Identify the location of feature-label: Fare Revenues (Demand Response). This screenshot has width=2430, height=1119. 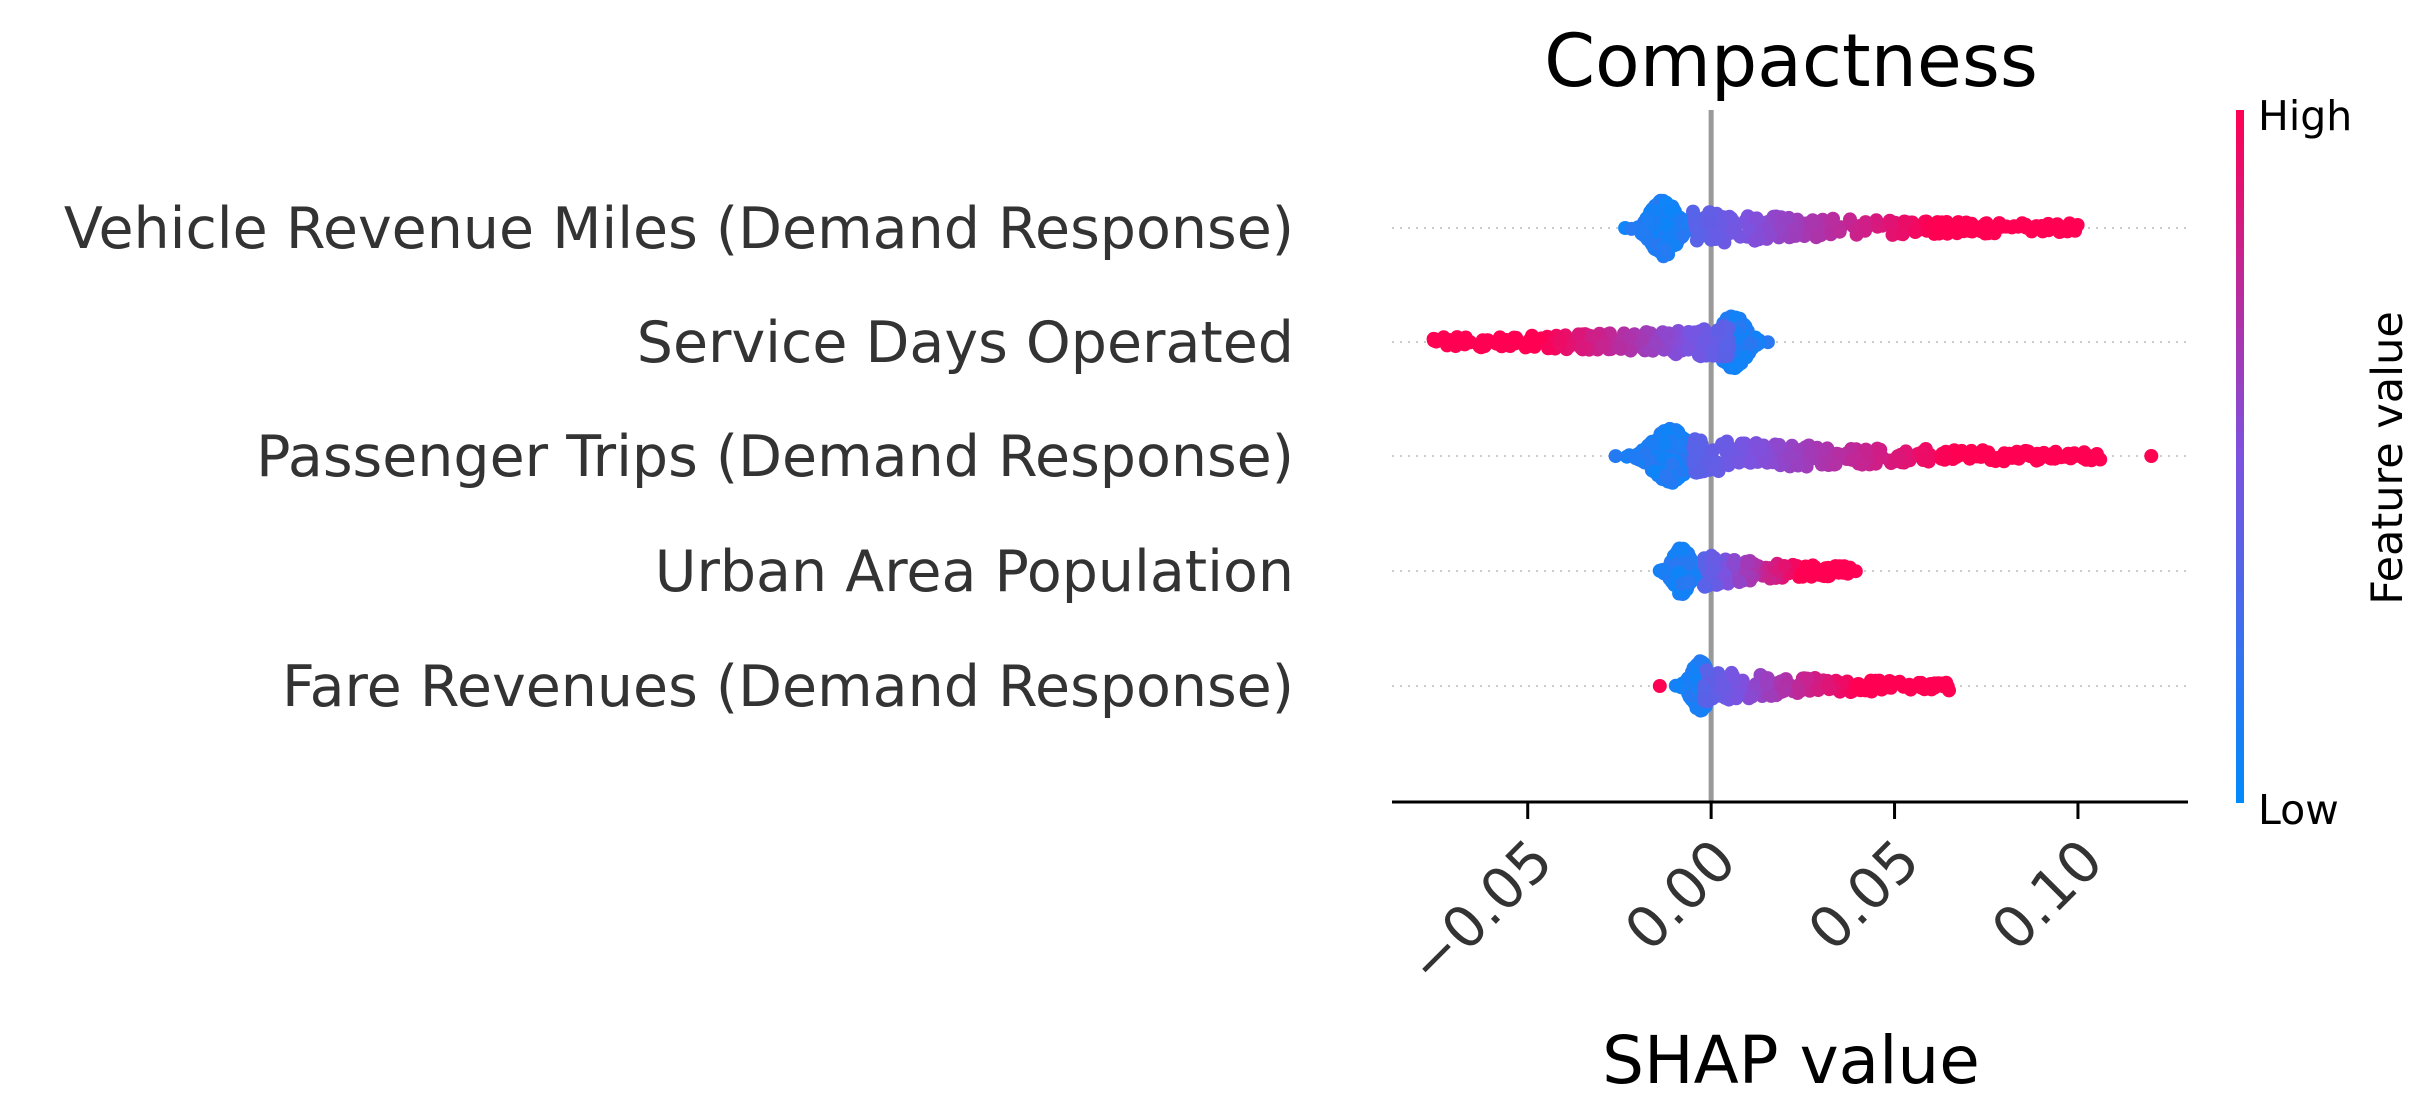
(788, 687).